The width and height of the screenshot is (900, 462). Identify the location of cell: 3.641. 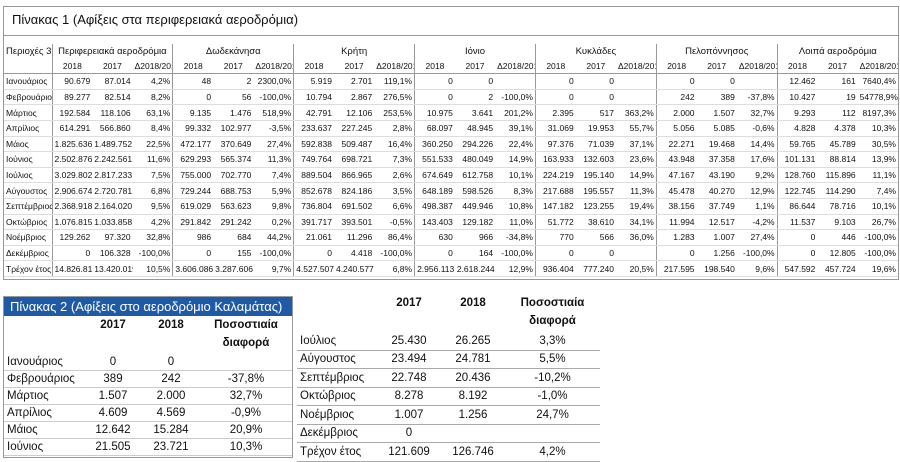
(475, 112).